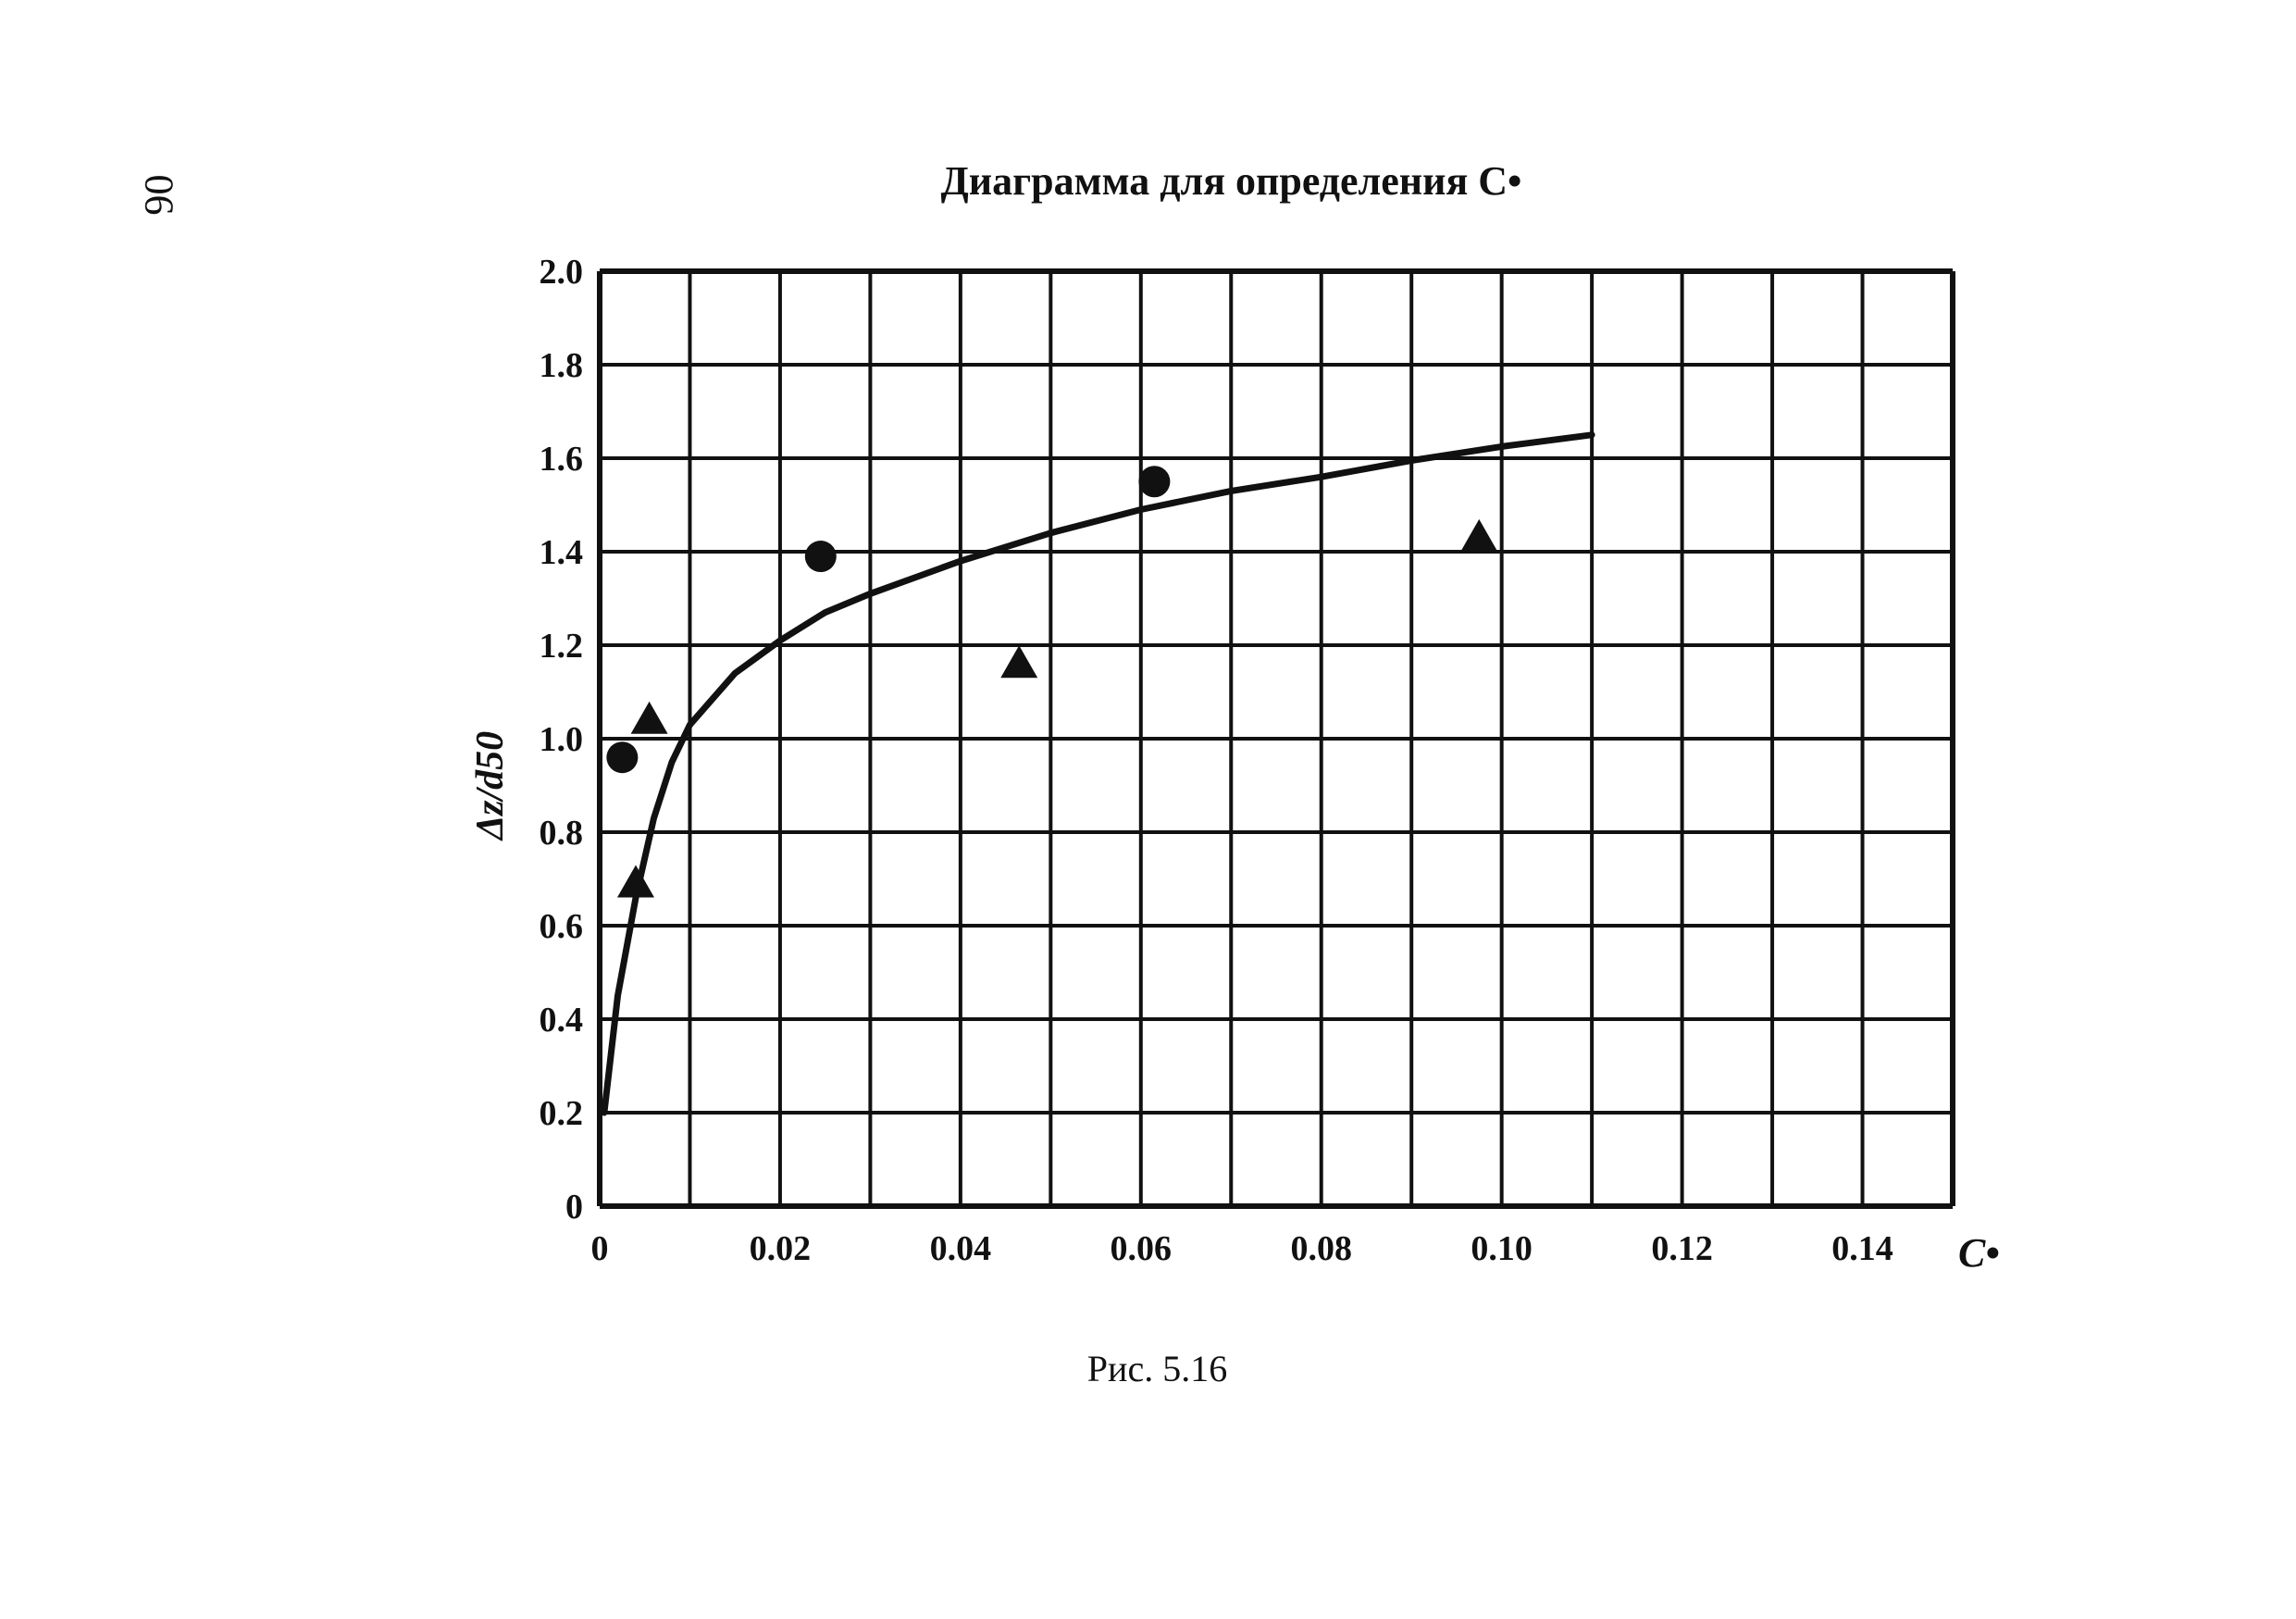 The image size is (2296, 1619). Describe the element at coordinates (961, 1249) in the screenshot. I see `x-tick-label: 0.04` at that location.